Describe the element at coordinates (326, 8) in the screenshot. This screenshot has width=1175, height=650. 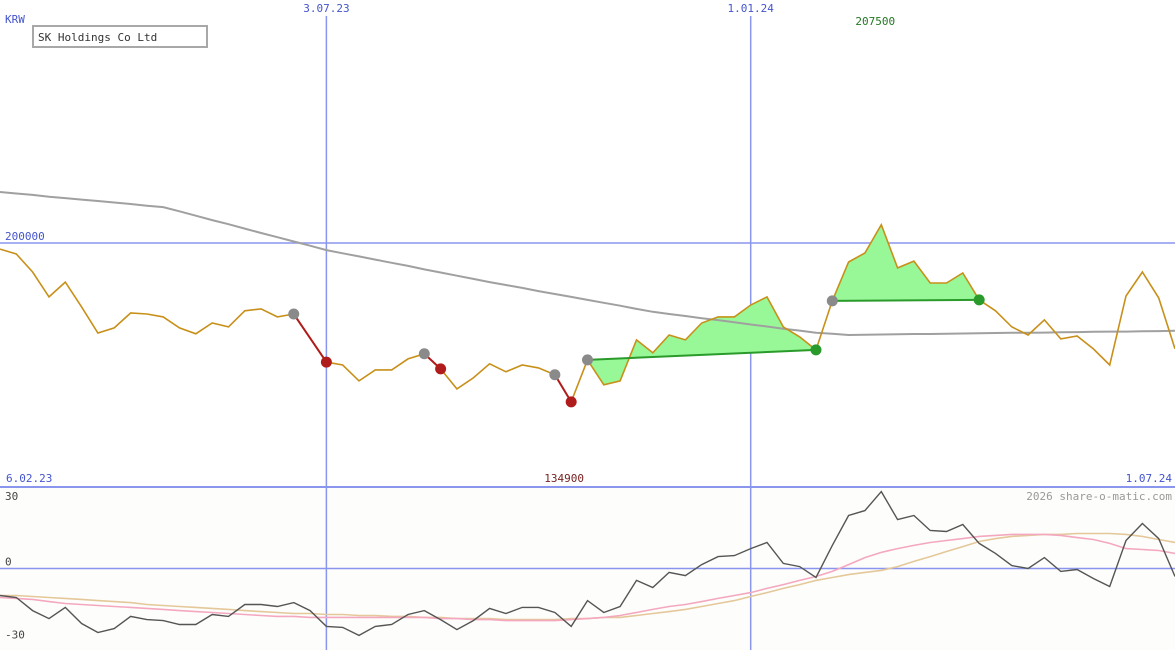
I see `x-tick-label: 3.07.23` at that location.